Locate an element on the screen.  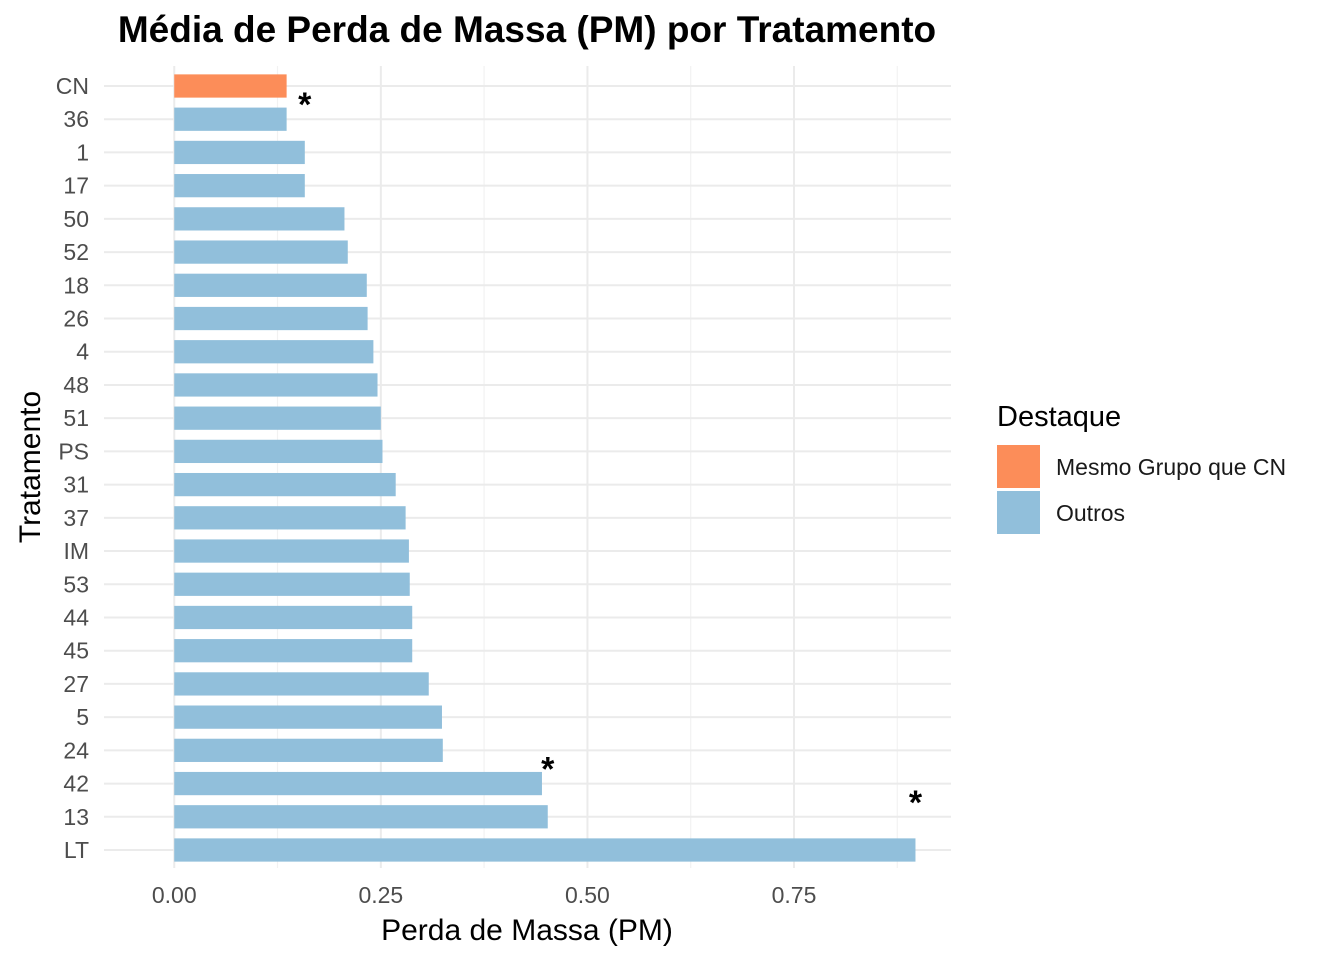
bar-LT is located at coordinates (545, 850).